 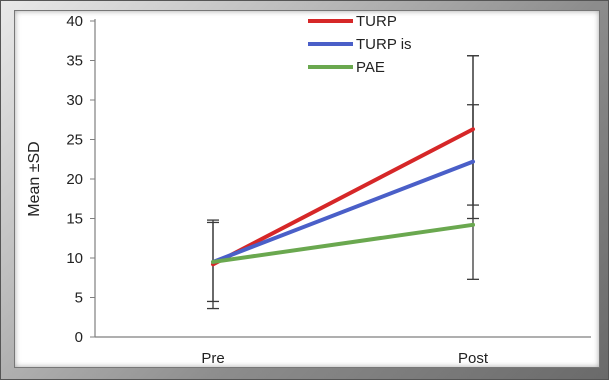 I want to click on y-tick-label: 25, so click(x=74, y=140).